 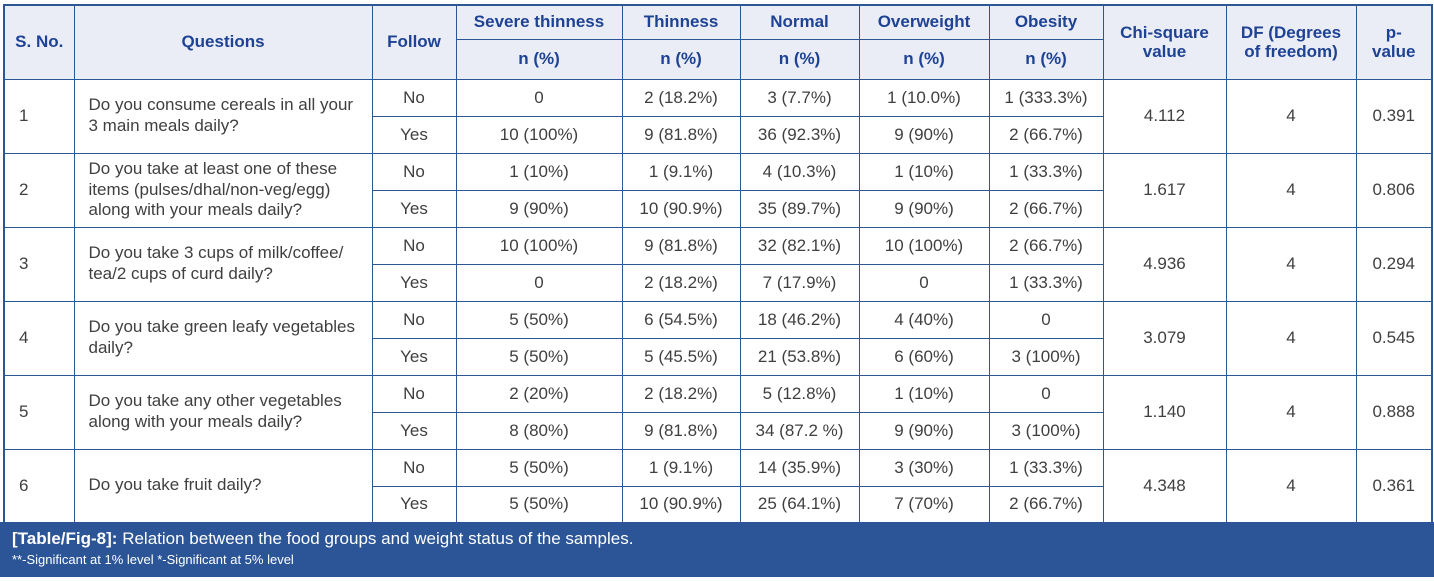 I want to click on chi-cell: 1.617, so click(x=1164, y=190).